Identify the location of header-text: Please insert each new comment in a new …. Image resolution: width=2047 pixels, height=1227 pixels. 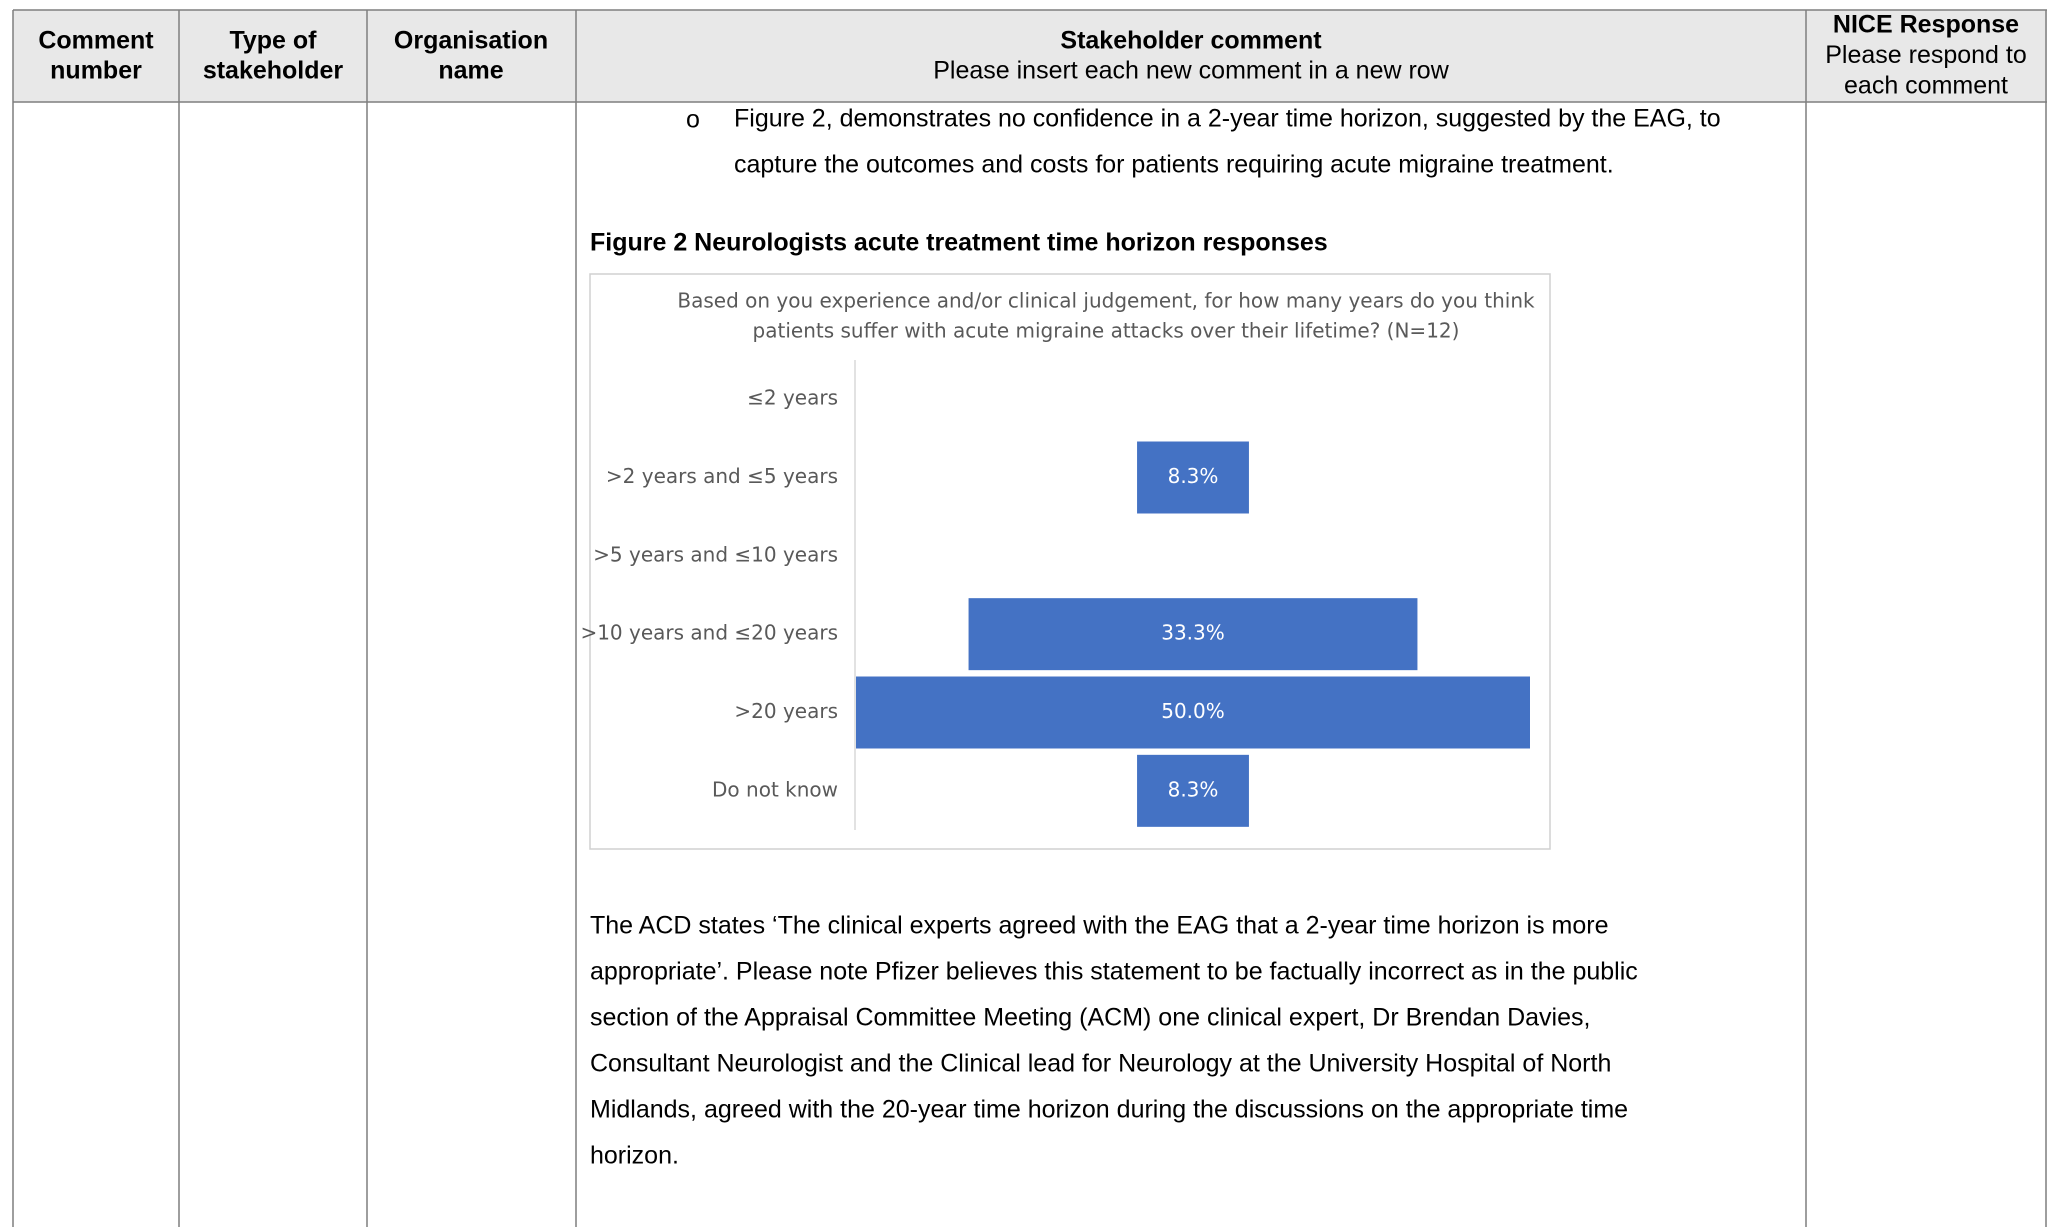
(1191, 71).